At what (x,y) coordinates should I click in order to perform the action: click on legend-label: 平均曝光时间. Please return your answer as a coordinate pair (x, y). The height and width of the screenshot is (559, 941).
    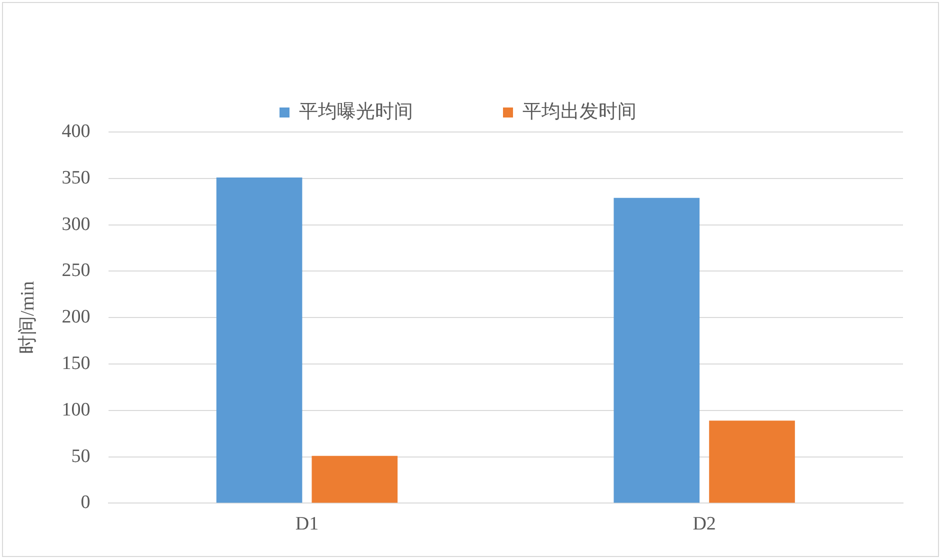
    Looking at the image, I should click on (356, 111).